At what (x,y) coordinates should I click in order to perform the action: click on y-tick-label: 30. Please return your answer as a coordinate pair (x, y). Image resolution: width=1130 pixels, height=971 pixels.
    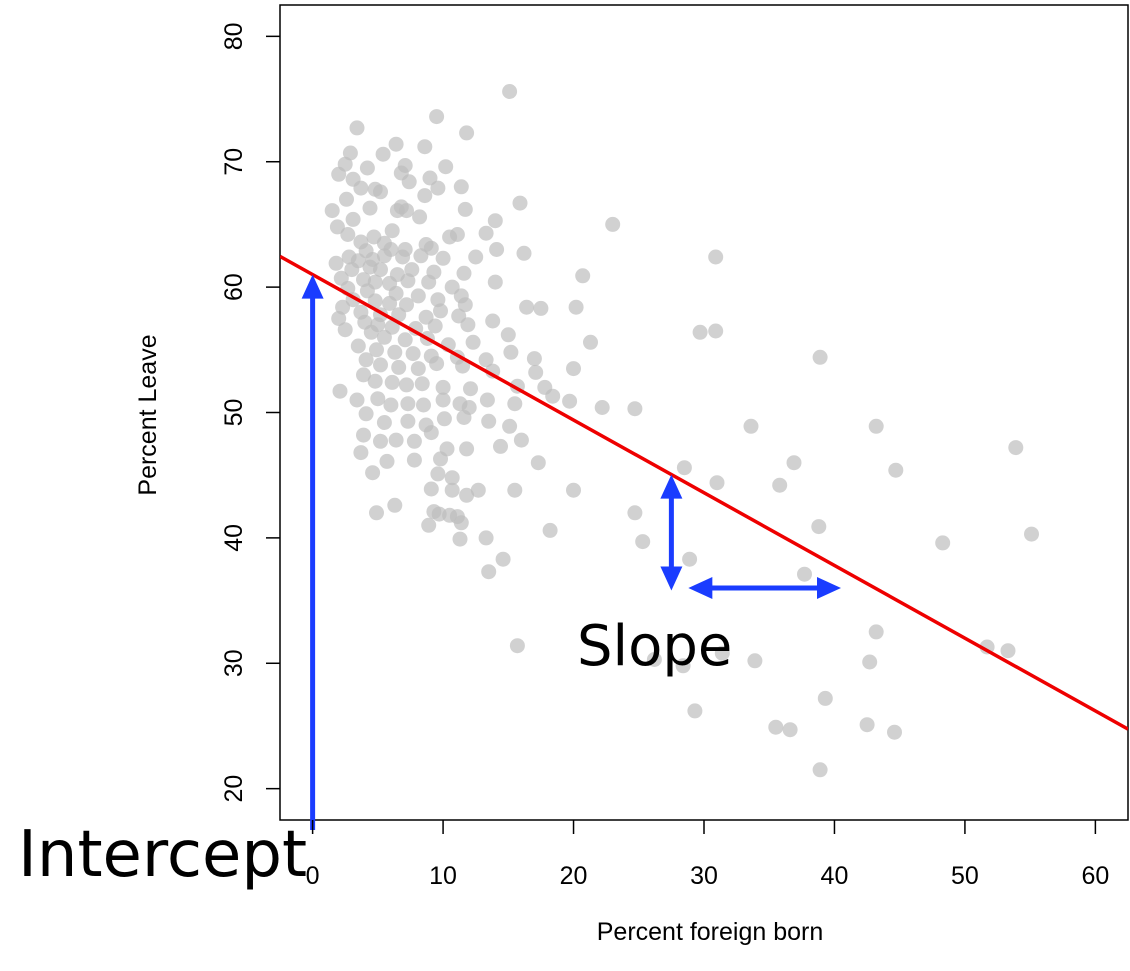
    Looking at the image, I should click on (234, 663).